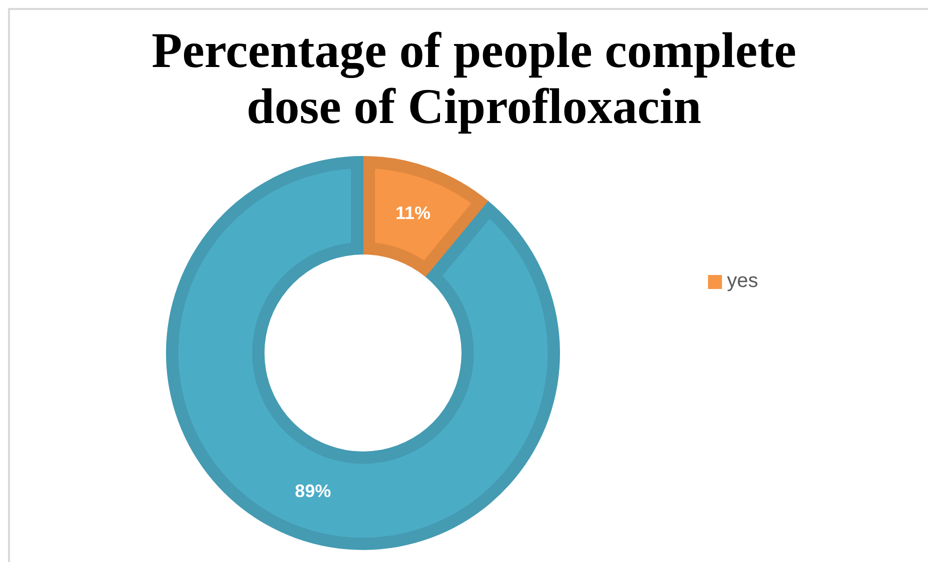 Image resolution: width=928 pixels, height=562 pixels. Describe the element at coordinates (742, 281) in the screenshot. I see `legend-label: yes` at that location.